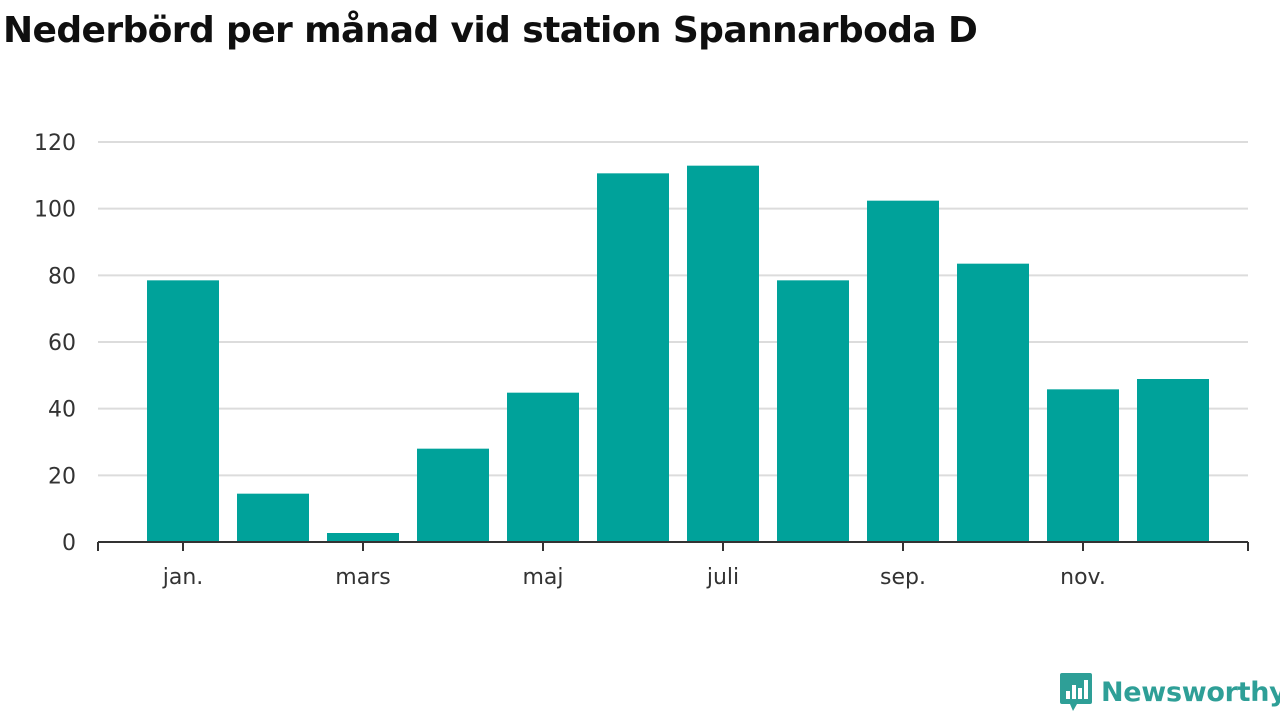 The width and height of the screenshot is (1280, 720). I want to click on newsworthy-logo-icon, so click(1076, 692).